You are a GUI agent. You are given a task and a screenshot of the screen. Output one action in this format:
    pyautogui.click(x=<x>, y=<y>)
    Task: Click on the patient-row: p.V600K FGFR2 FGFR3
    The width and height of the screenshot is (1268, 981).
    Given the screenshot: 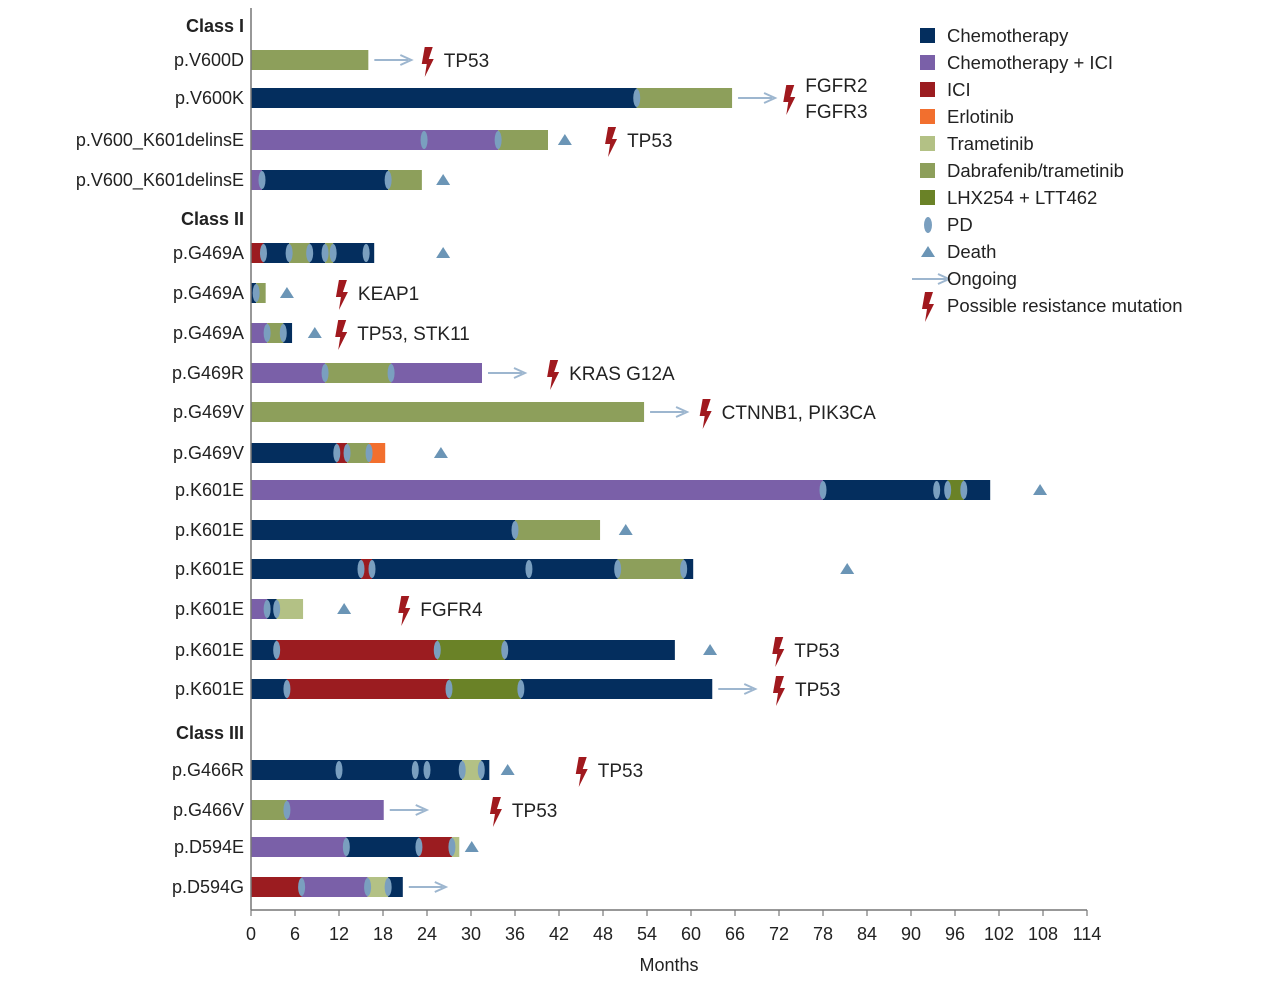 What is the action you would take?
    pyautogui.click(x=521, y=99)
    